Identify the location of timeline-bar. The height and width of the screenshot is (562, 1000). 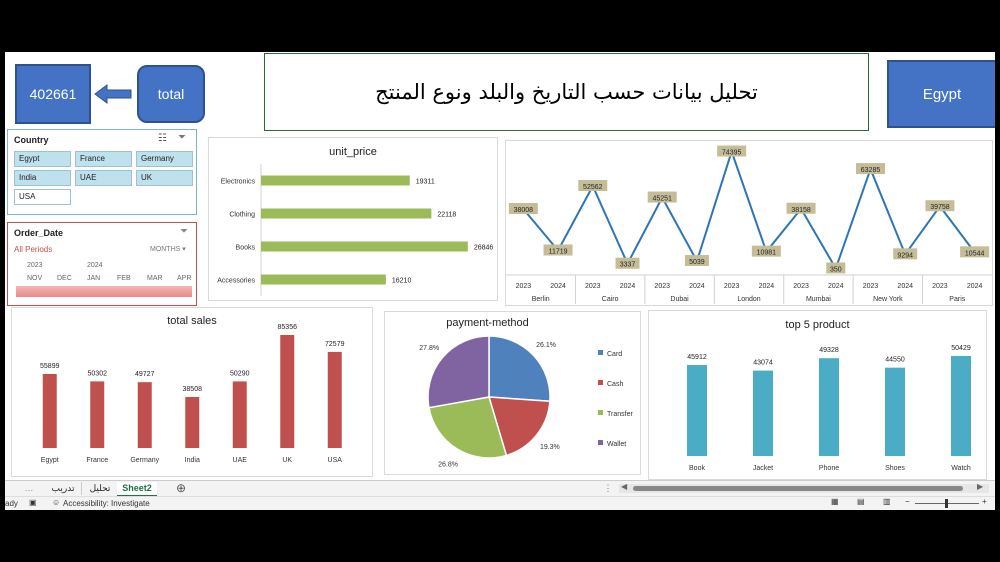
(104, 291).